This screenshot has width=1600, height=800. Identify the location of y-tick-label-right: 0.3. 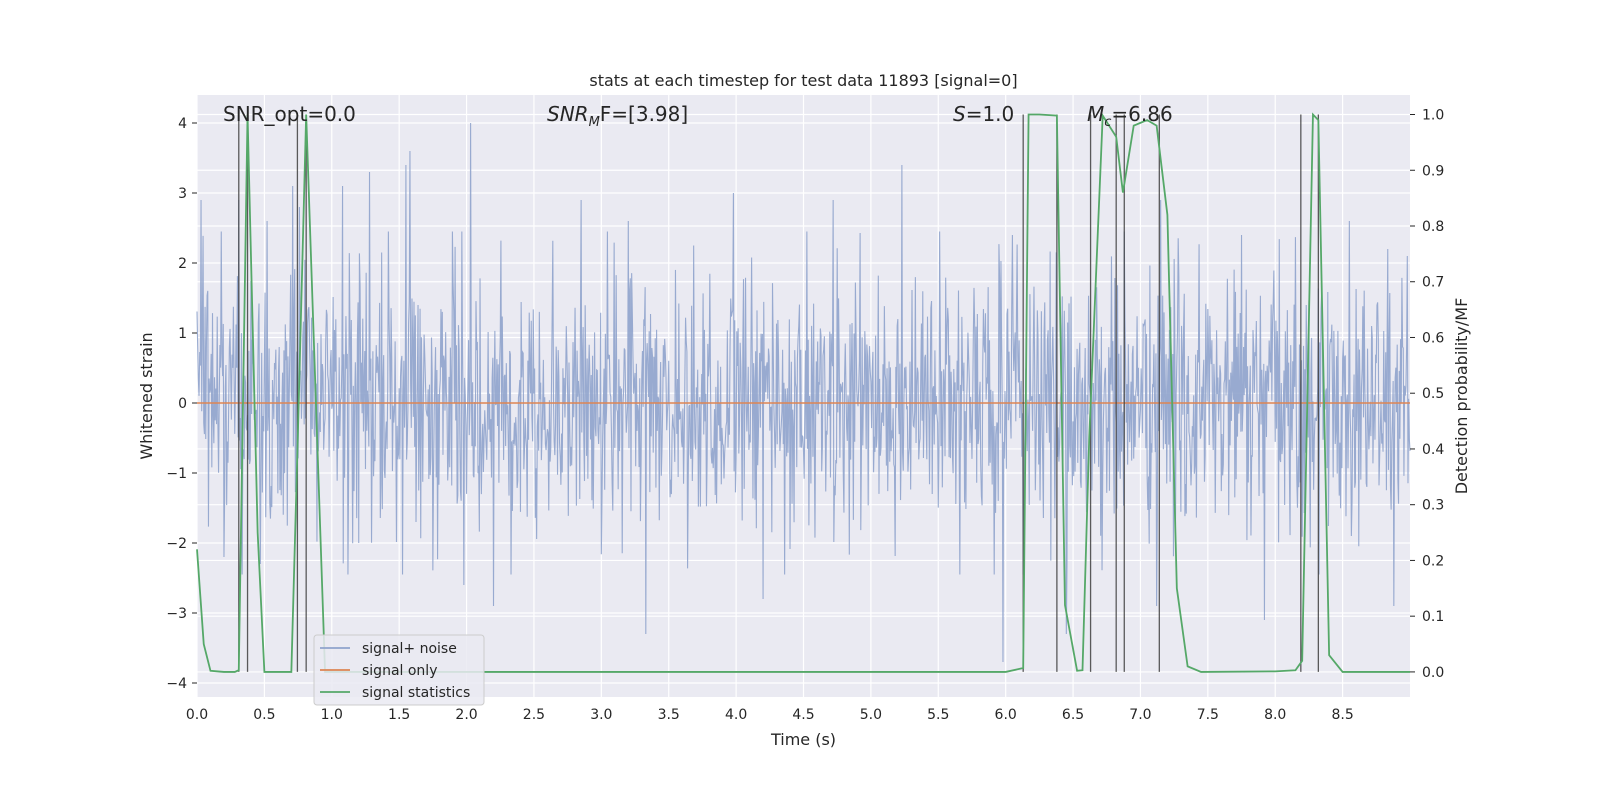
(1433, 506).